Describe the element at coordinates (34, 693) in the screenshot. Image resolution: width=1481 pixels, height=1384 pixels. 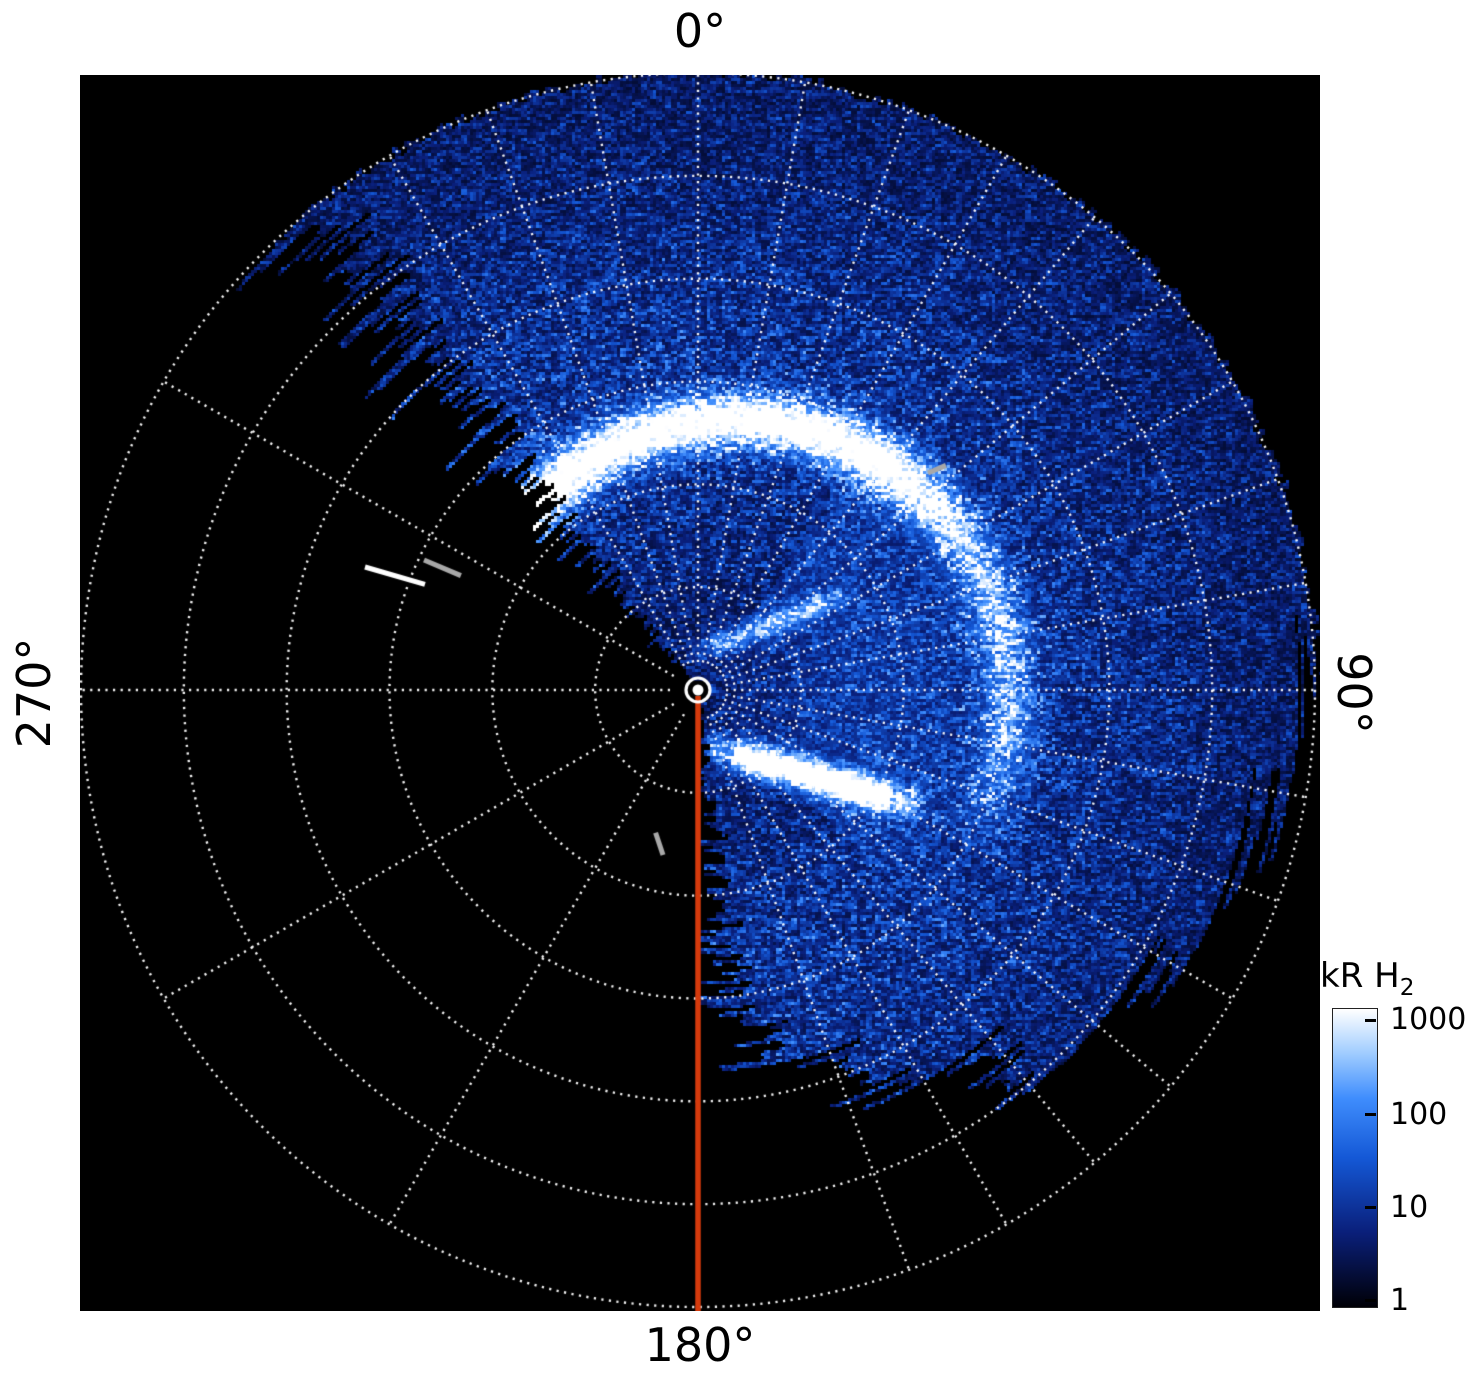
I see `angle-label-270: 270°` at that location.